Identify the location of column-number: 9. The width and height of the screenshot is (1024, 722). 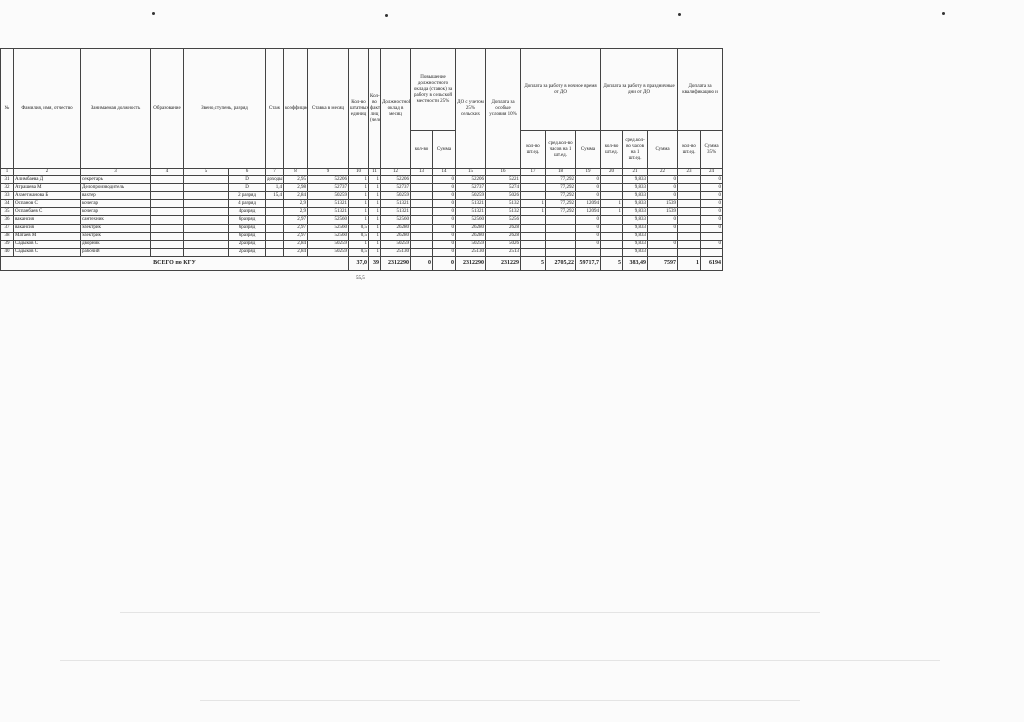
(328, 172).